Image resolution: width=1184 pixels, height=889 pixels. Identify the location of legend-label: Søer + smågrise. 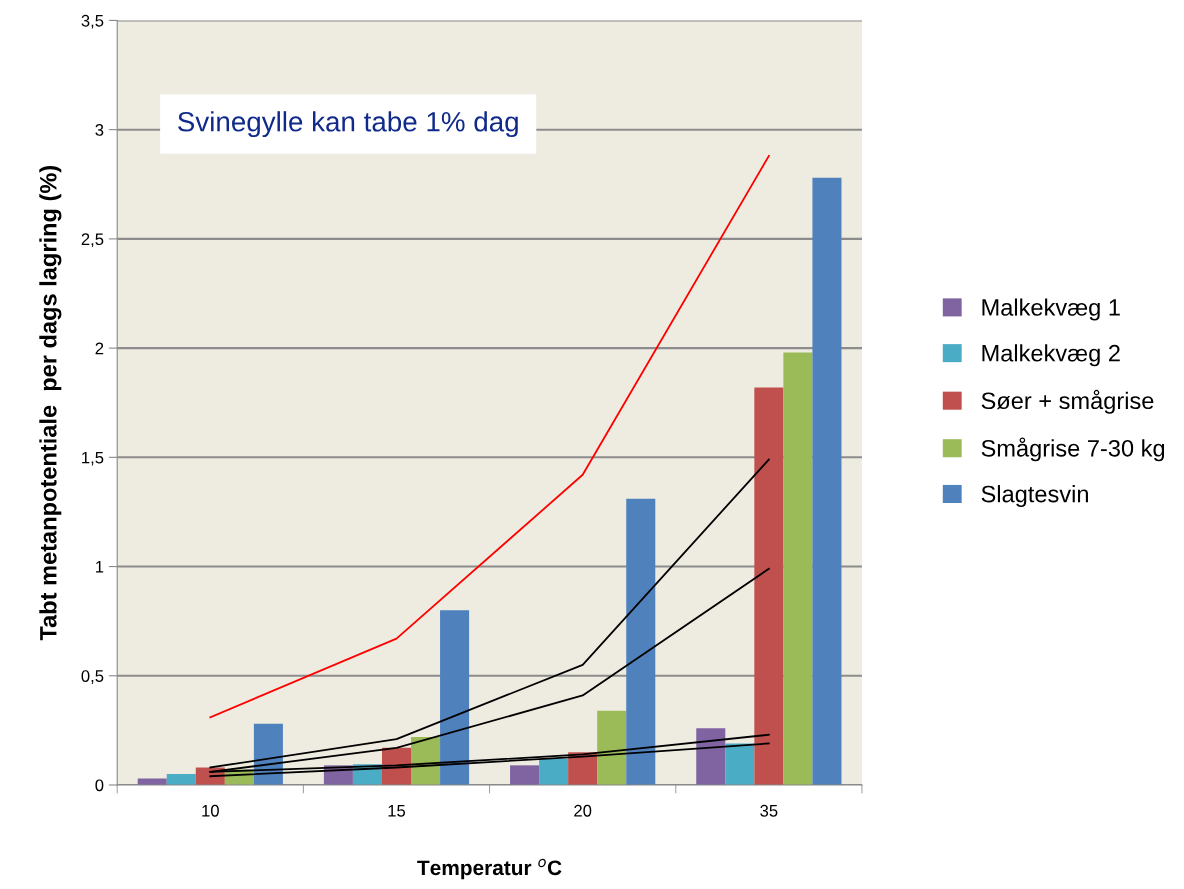
(1067, 401).